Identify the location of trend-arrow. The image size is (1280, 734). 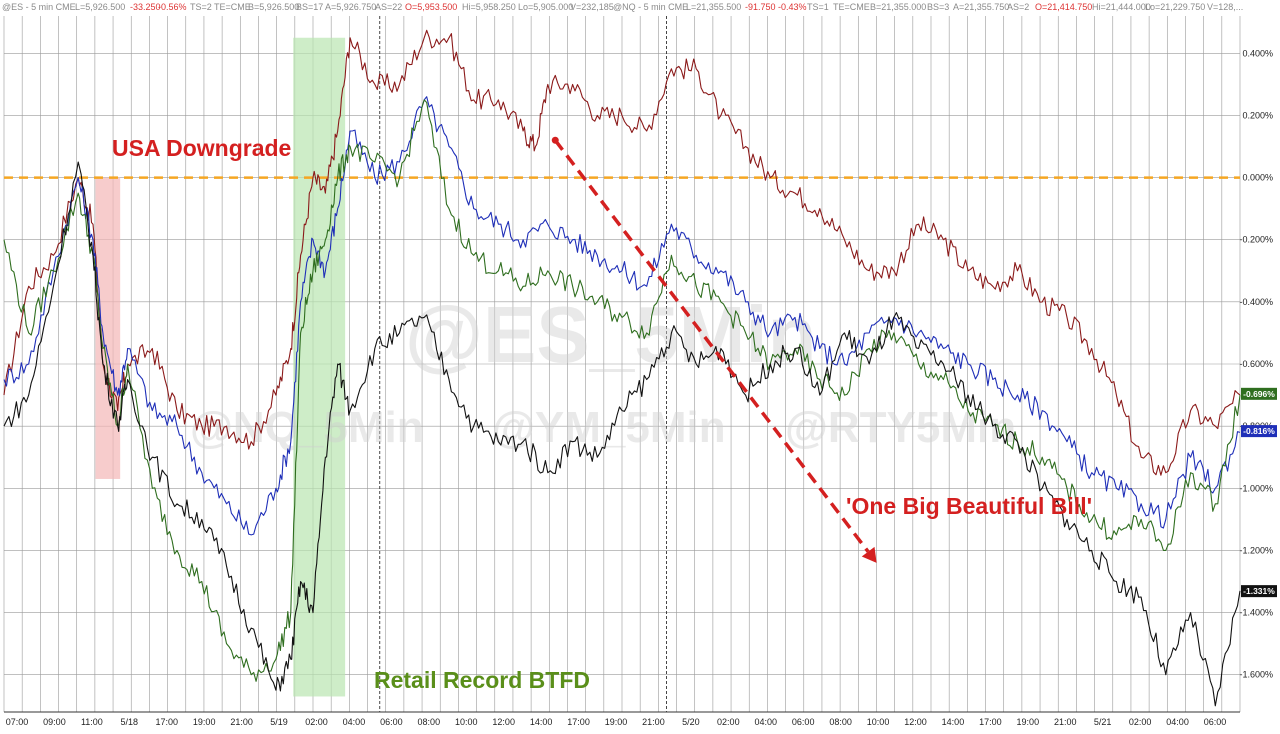
(714, 349).